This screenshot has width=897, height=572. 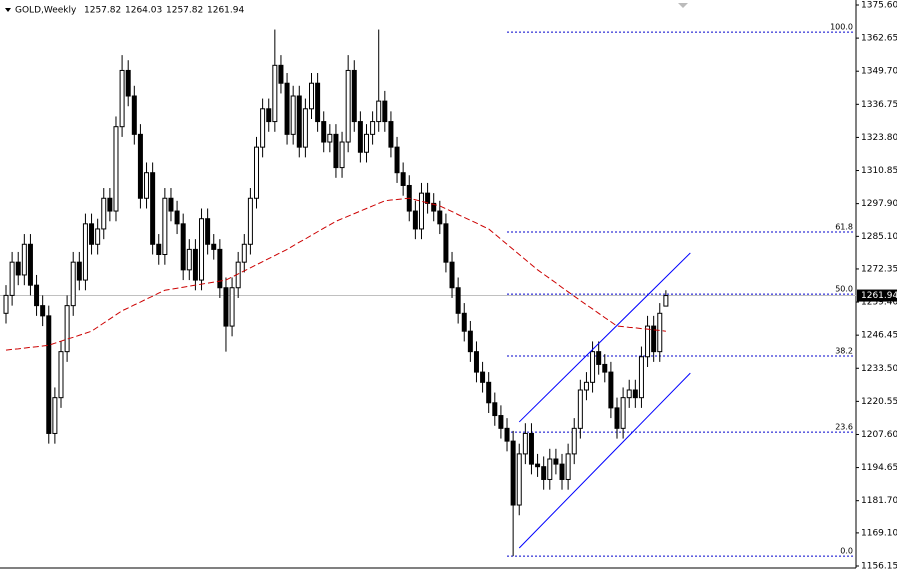 I want to click on fib-label: 100.0, so click(x=841, y=27).